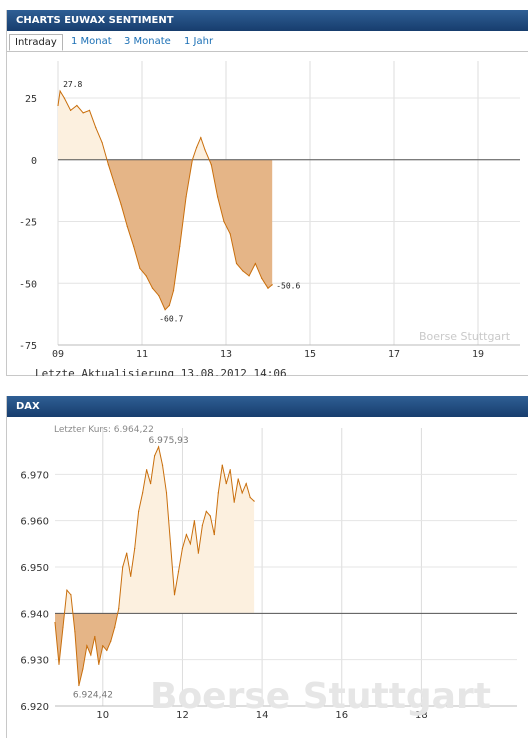 The image size is (528, 738). Describe the element at coordinates (341, 715) in the screenshot. I see `x-tick-label: 16` at that location.